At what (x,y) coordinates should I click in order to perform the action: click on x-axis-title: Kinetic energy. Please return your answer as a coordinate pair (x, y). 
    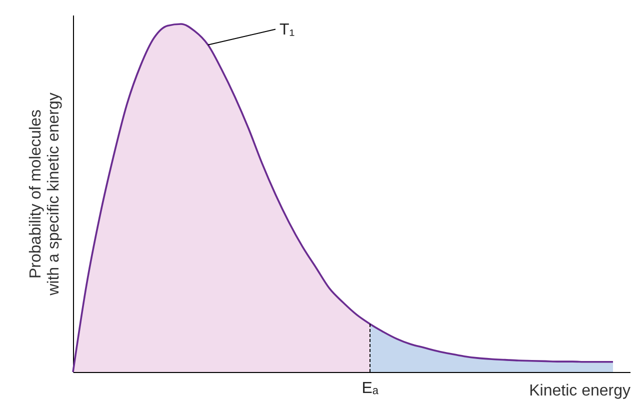
    Looking at the image, I should click on (579, 391).